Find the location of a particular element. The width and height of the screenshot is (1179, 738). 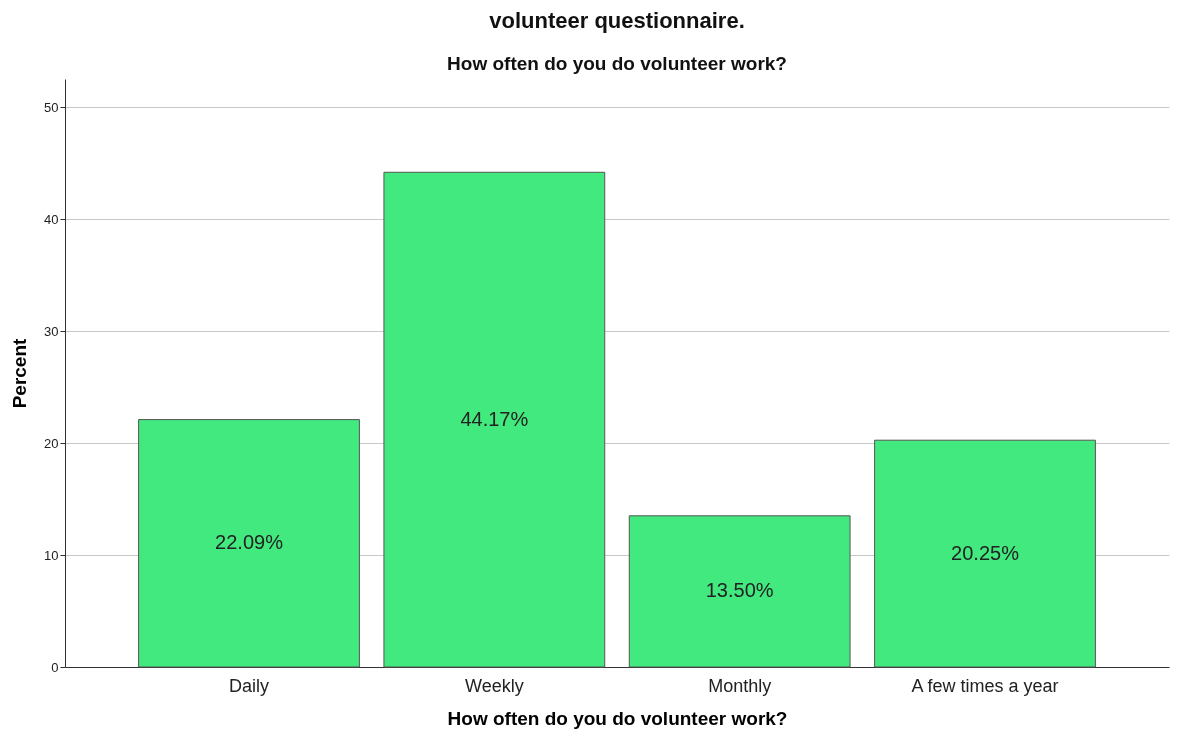

y-tick-label: 20 is located at coordinates (51, 443).